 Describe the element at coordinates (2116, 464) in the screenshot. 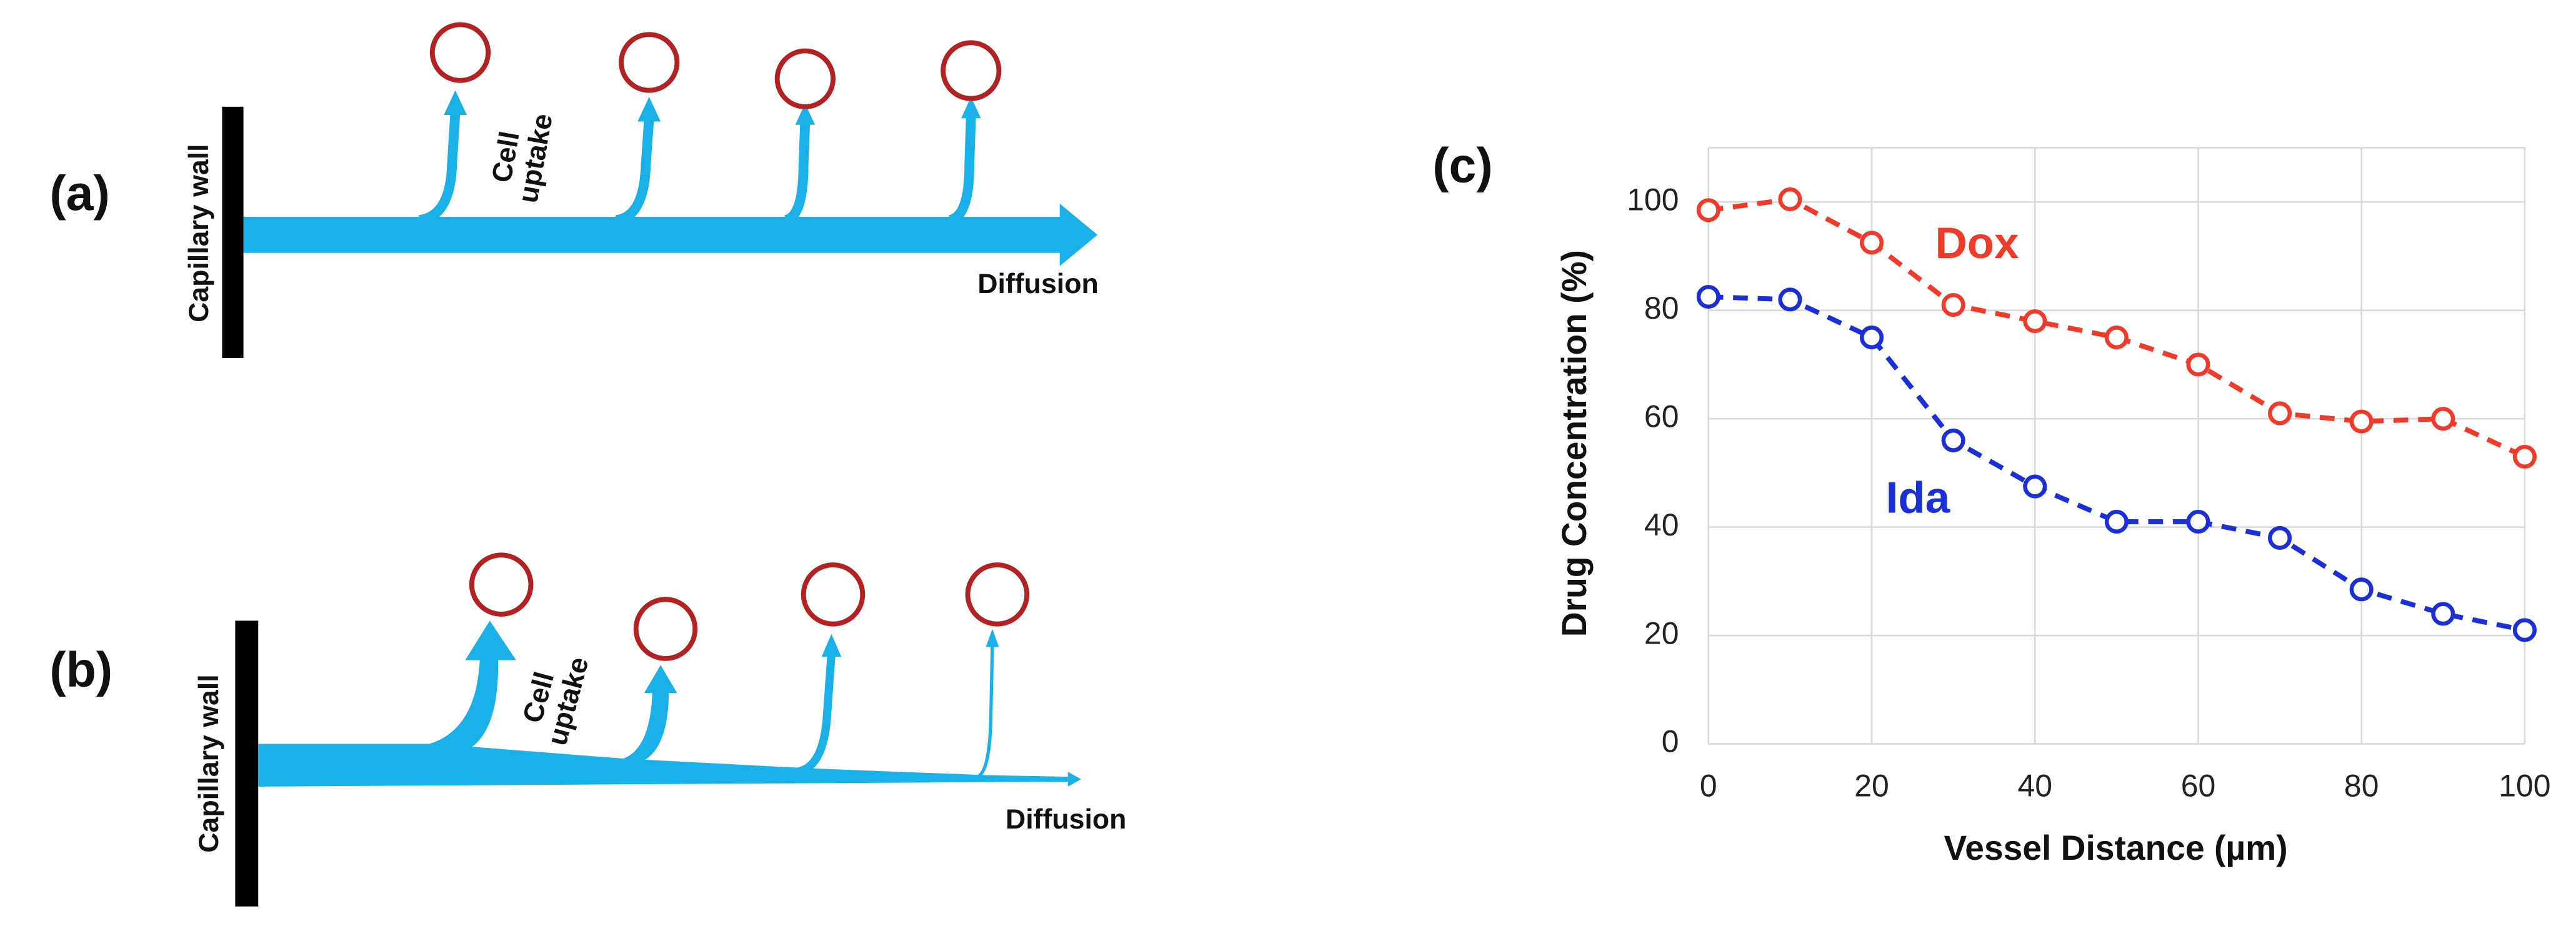

I see `series-line` at that location.